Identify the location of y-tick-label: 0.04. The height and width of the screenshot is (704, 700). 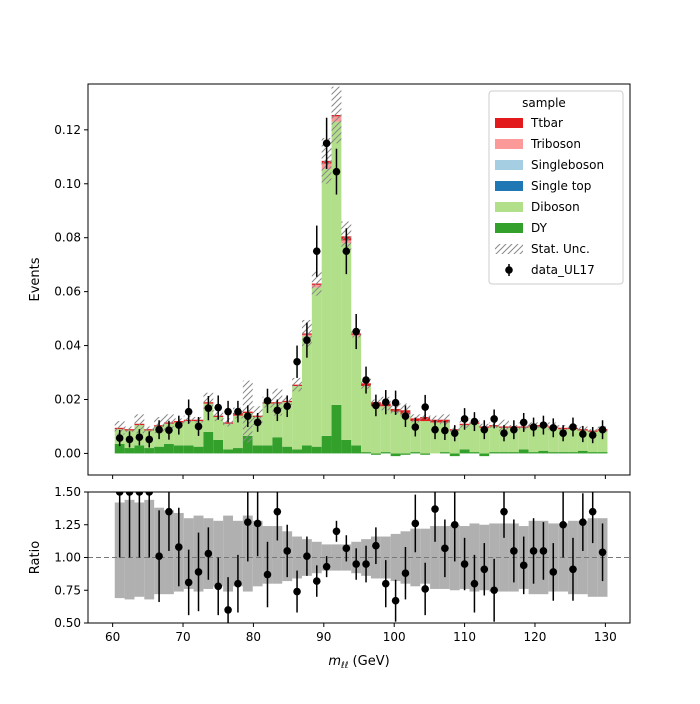
(67, 346).